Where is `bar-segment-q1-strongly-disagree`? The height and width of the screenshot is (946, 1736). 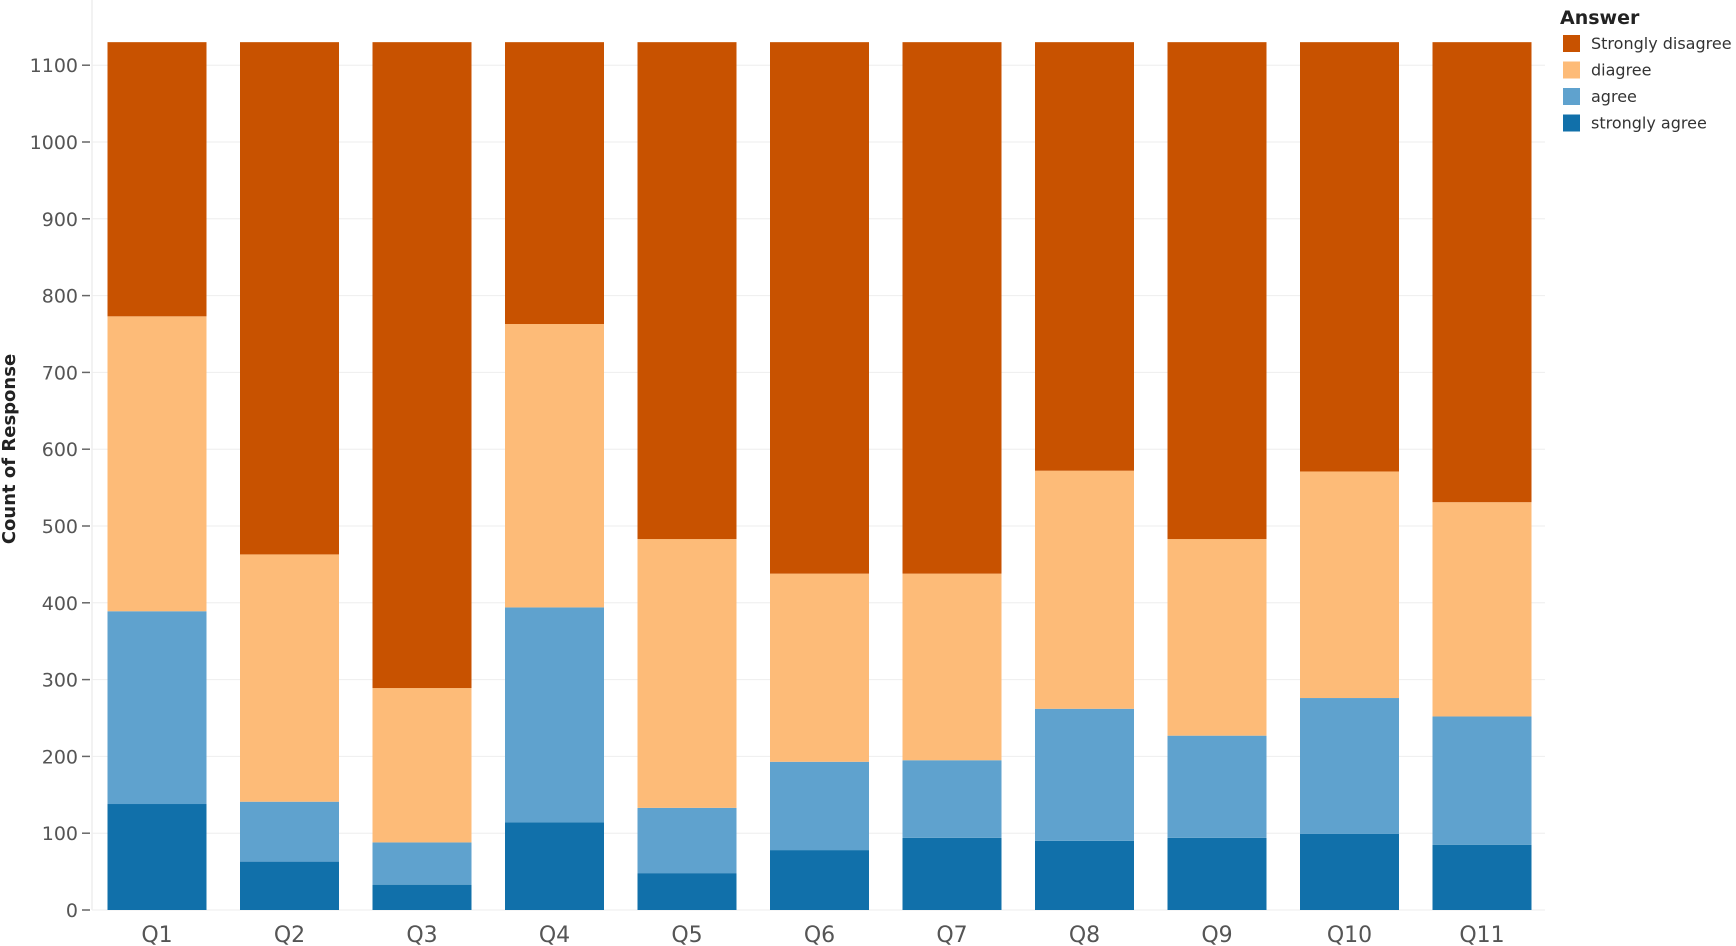
bar-segment-q1-strongly-disagree is located at coordinates (157, 179).